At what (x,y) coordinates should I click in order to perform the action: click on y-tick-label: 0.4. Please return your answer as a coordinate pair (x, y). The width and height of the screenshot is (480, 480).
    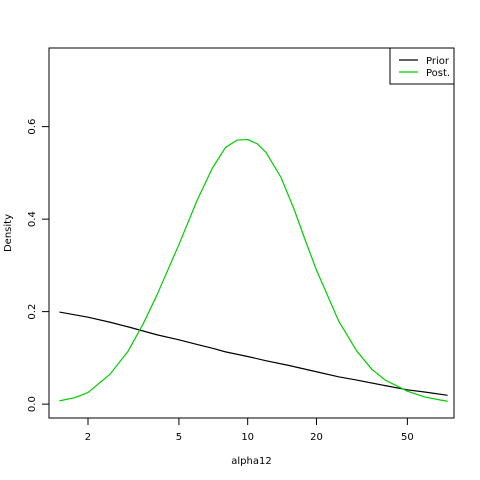
    Looking at the image, I should click on (32, 219).